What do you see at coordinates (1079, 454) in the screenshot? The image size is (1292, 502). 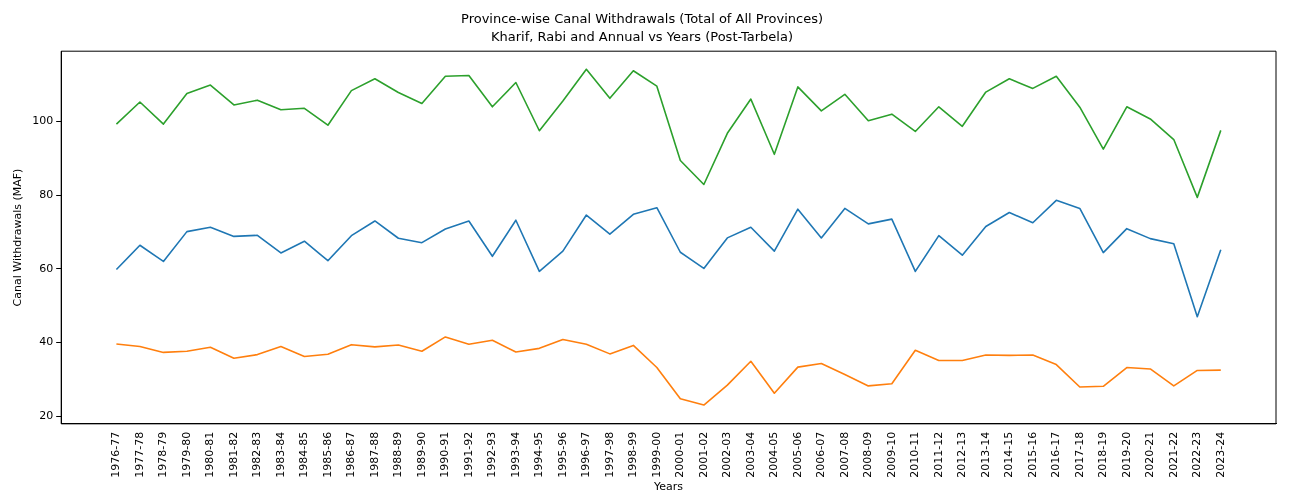 I see `x-tick-label: 2017-18` at bounding box center [1079, 454].